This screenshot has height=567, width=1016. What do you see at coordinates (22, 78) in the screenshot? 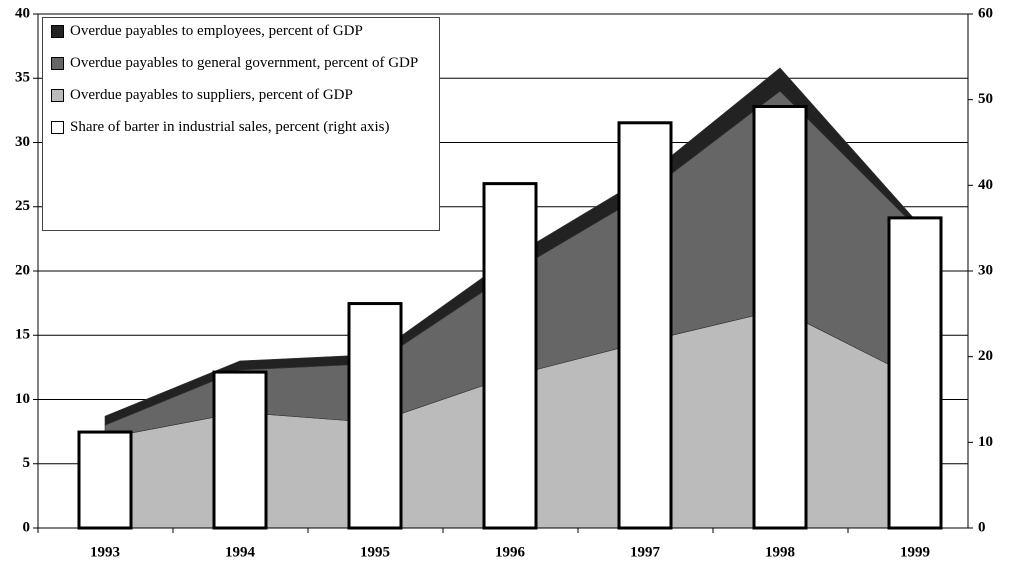
I see `y-tick-label: 35` at bounding box center [22, 78].